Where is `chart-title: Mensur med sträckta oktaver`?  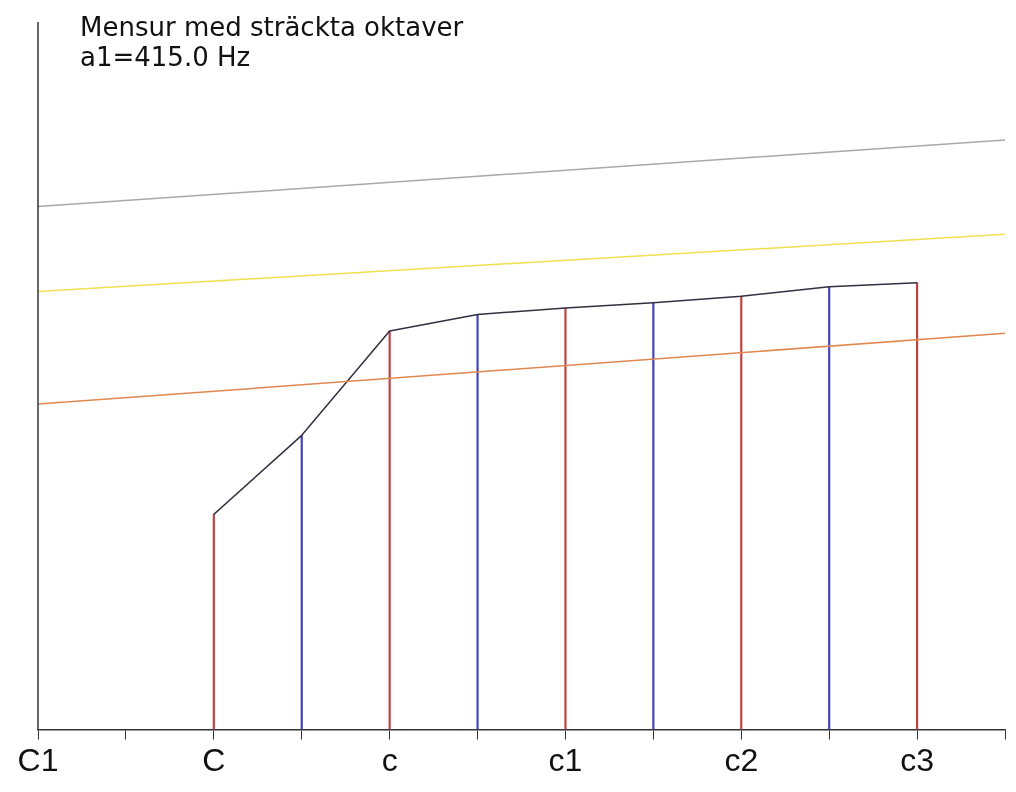
chart-title: Mensur med sträckta oktaver is located at coordinates (272, 26).